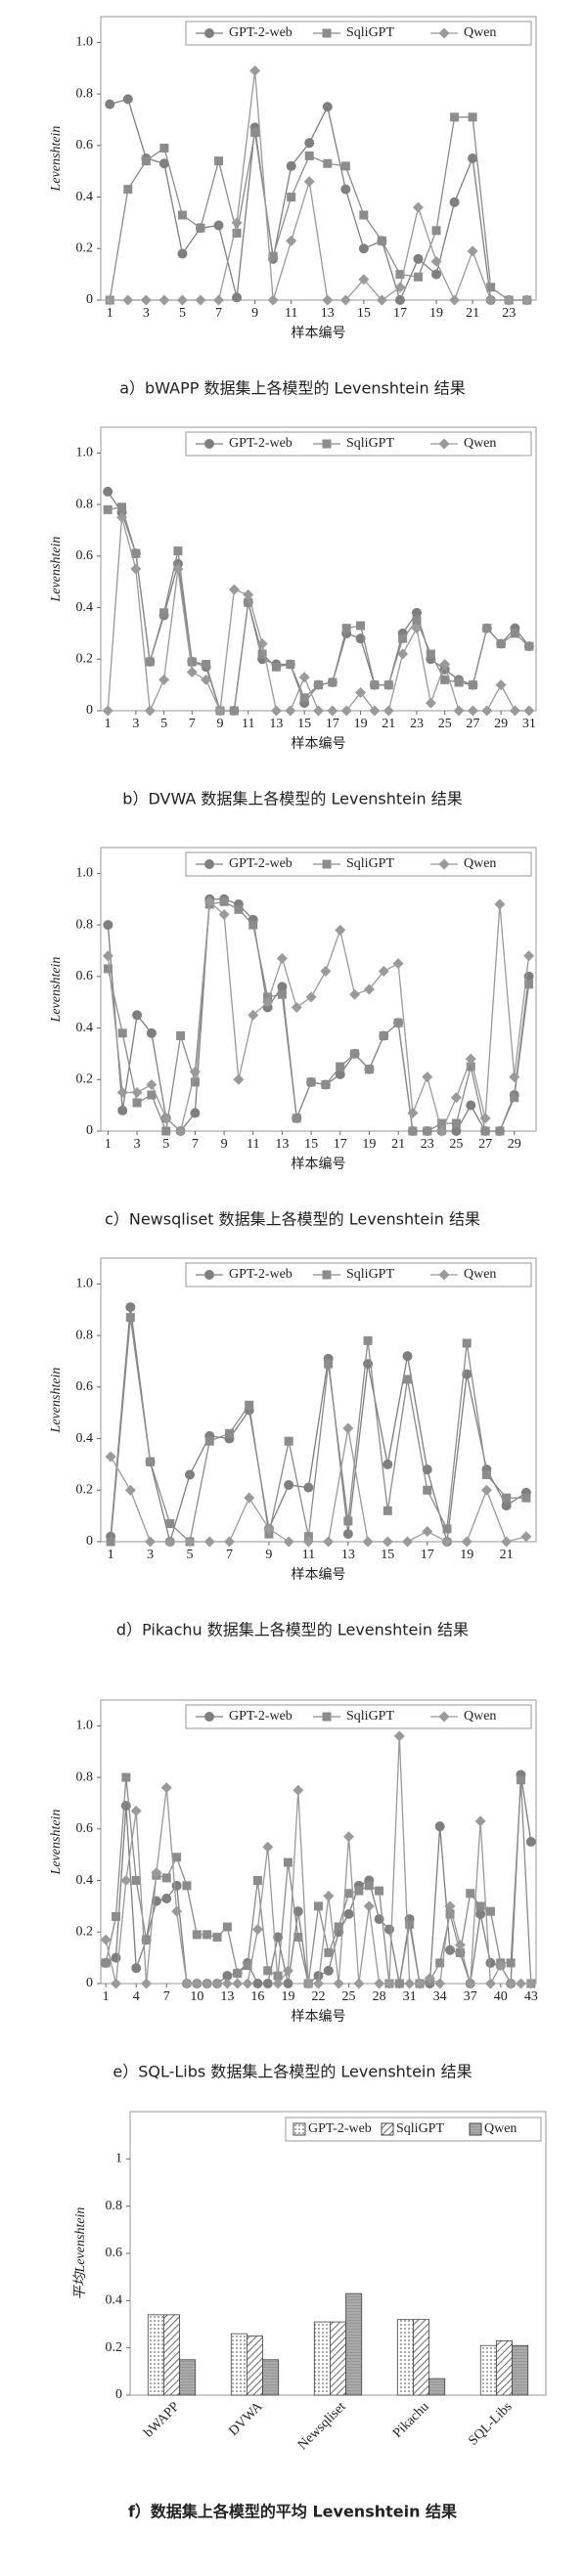  Describe the element at coordinates (110, 313) in the screenshot. I see `x-tick-label: 1` at that location.